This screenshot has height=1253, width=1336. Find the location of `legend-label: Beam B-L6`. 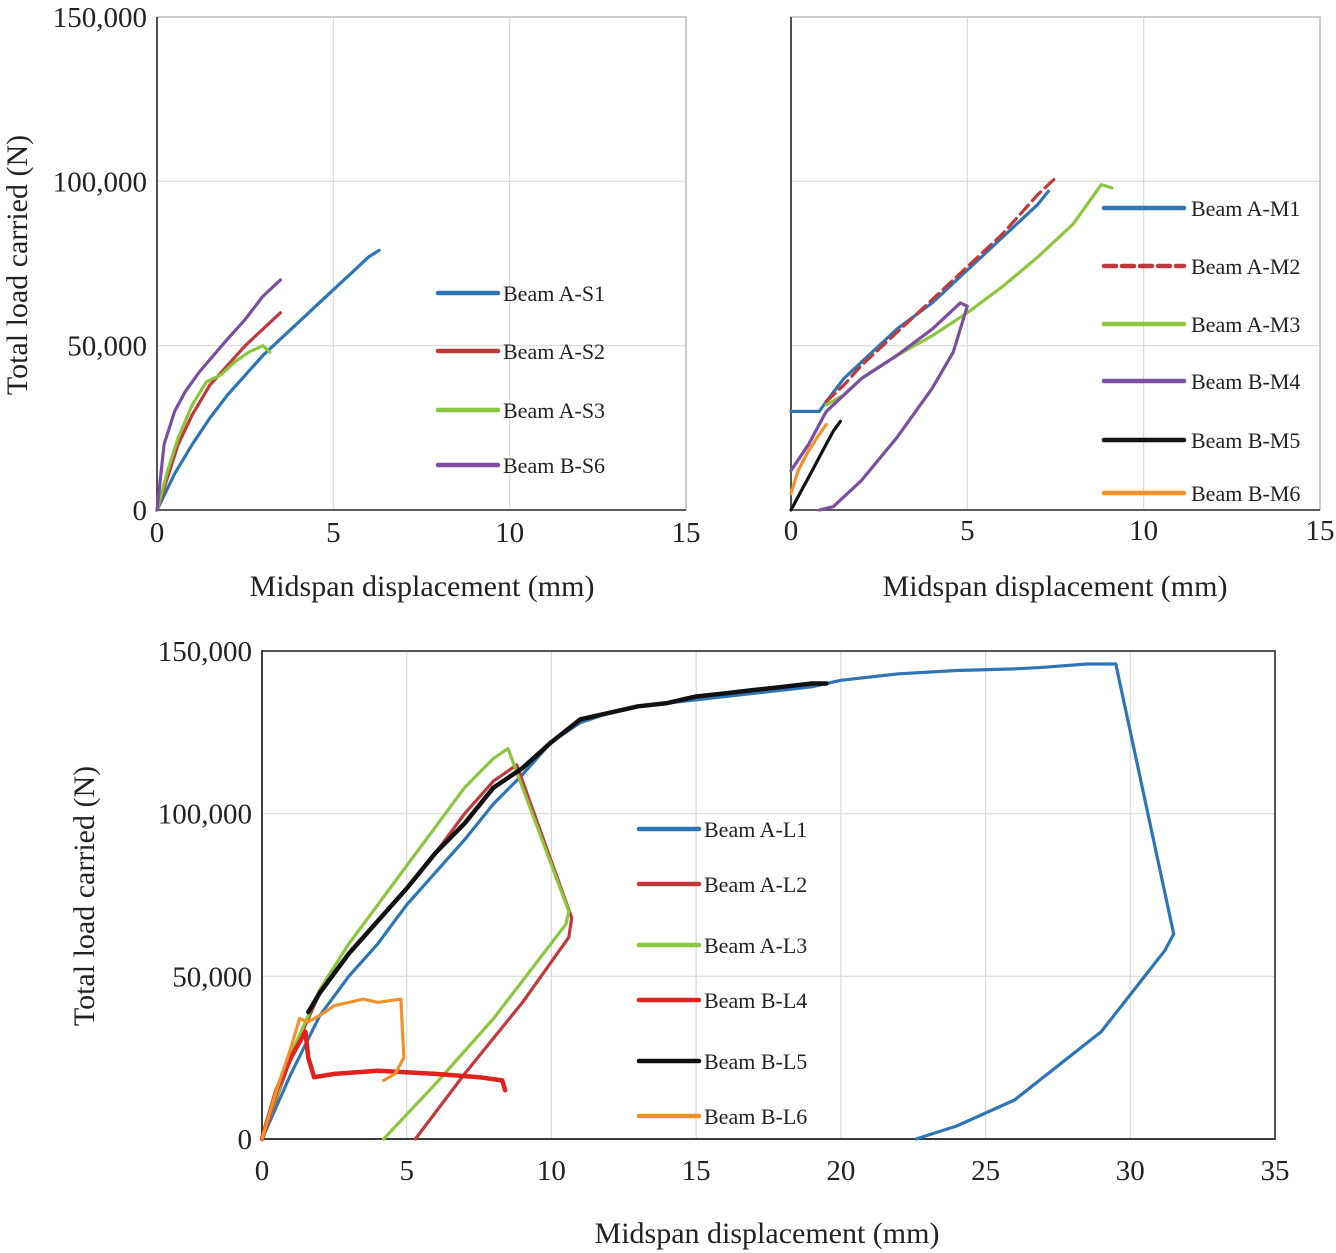

legend-label: Beam B-L6 is located at coordinates (755, 1116).